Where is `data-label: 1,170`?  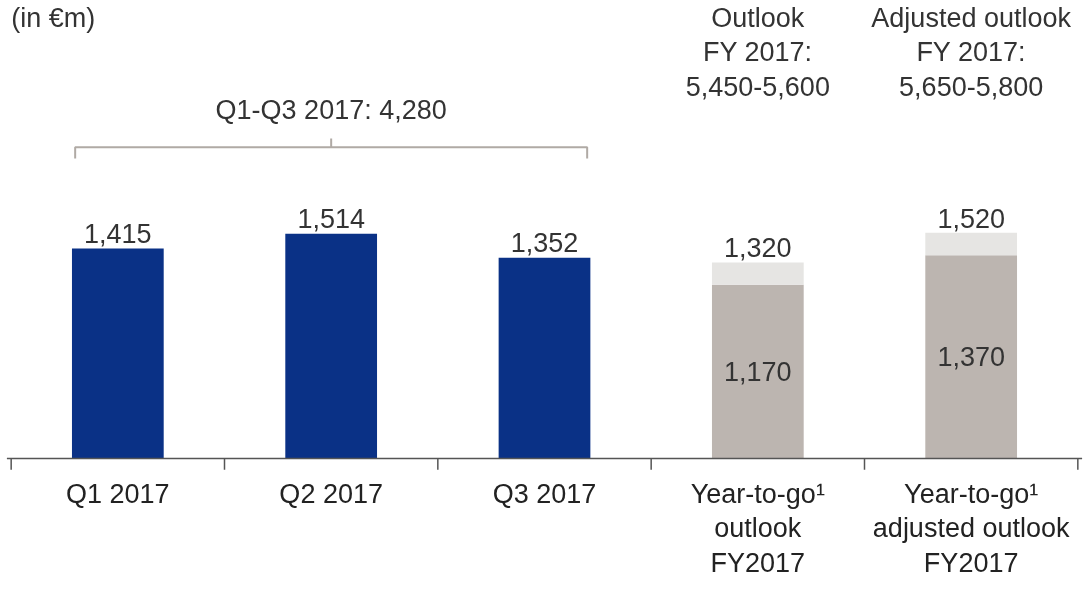
data-label: 1,170 is located at coordinates (758, 372).